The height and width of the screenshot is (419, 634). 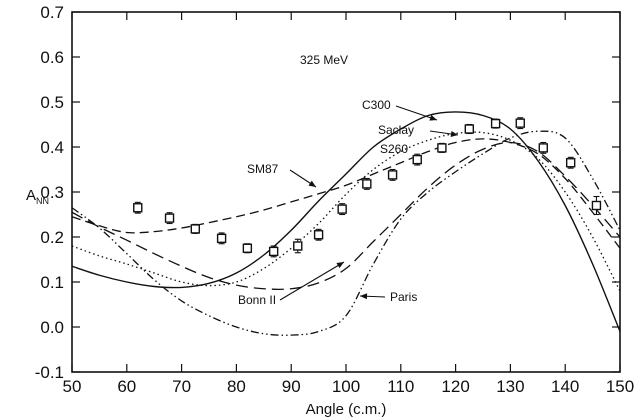 I want to click on curve-label-bonn-ii: Bonn II, so click(x=257, y=300).